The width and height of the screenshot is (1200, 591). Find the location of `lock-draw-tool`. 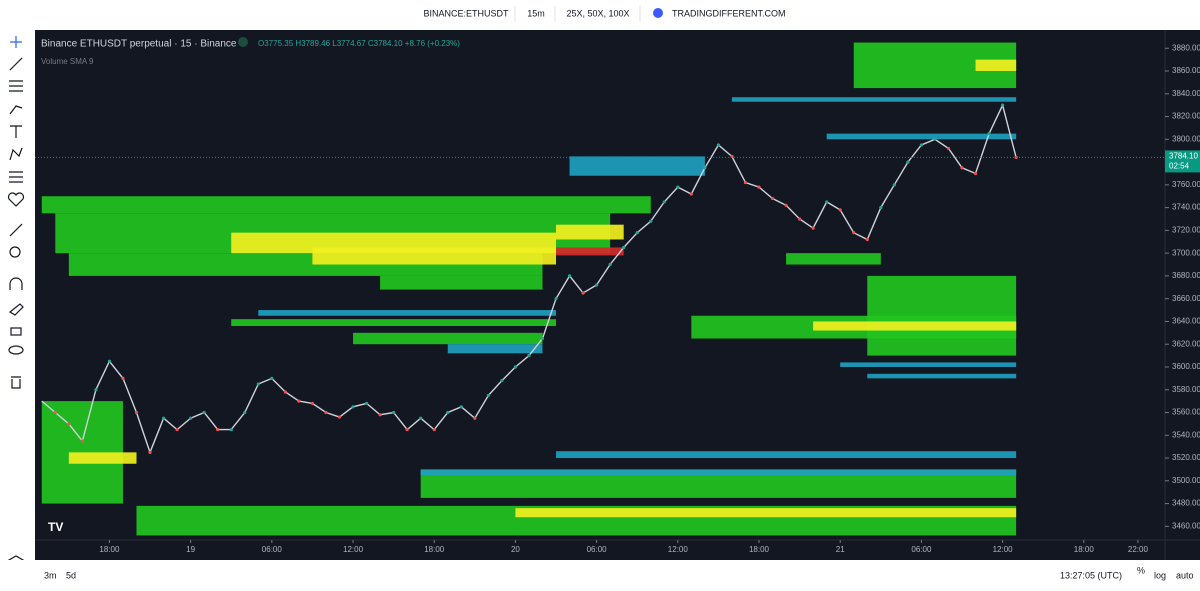

lock-draw-tool is located at coordinates (16, 309).